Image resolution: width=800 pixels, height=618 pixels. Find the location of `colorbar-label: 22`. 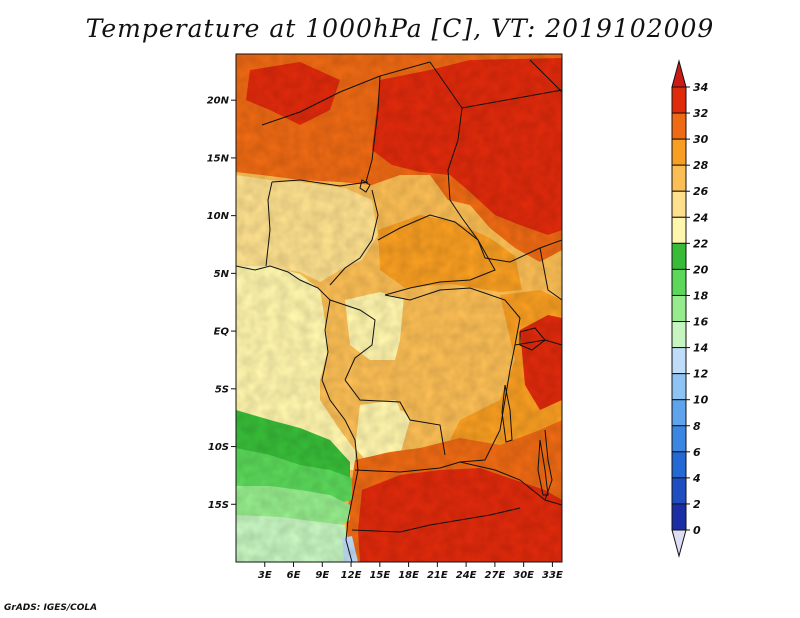

colorbar-label: 22 is located at coordinates (701, 243).